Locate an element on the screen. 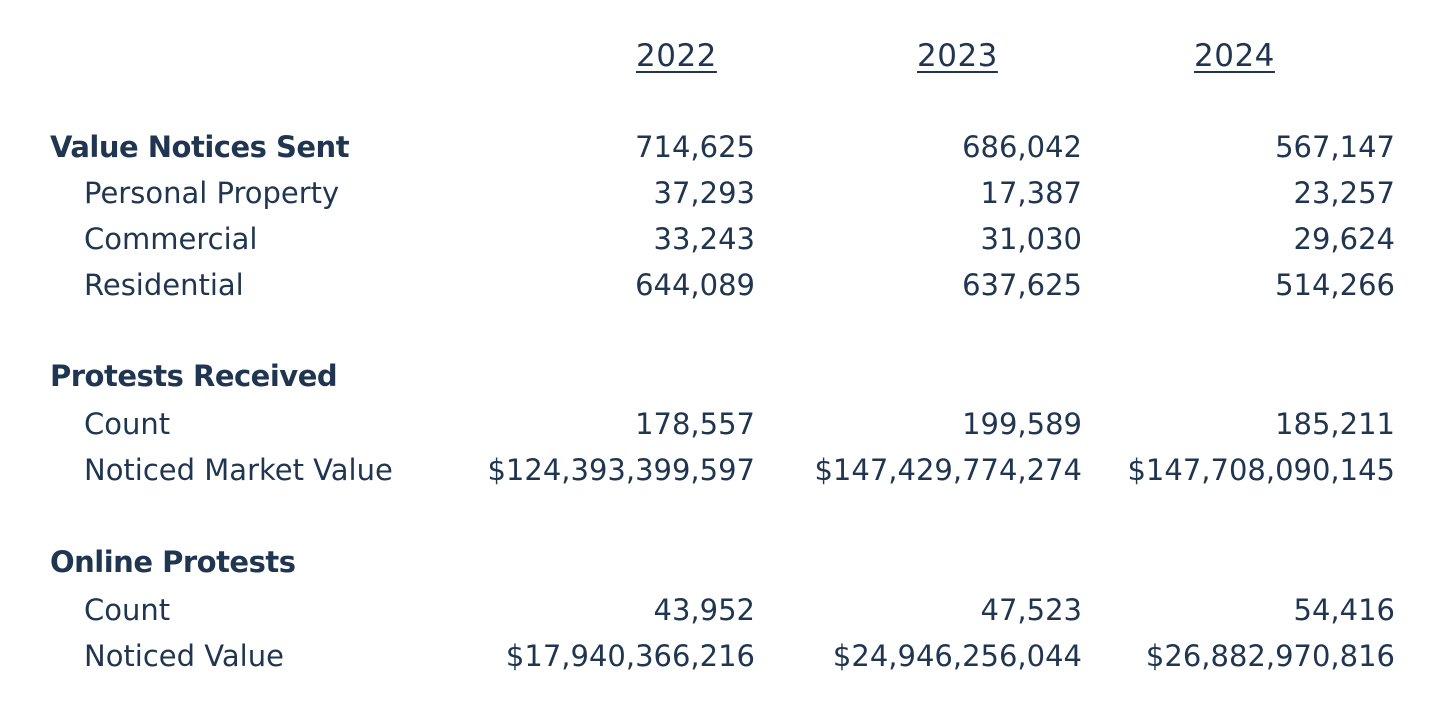 Image resolution: width=1449 pixels, height=728 pixels. row-label-personal-property: Personal Property is located at coordinates (212, 193).